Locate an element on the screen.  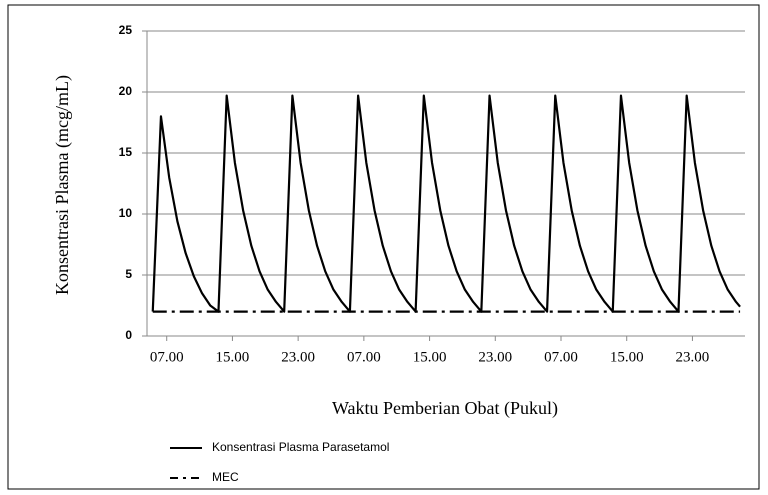
y-tick-label: 5 is located at coordinates (128, 274).